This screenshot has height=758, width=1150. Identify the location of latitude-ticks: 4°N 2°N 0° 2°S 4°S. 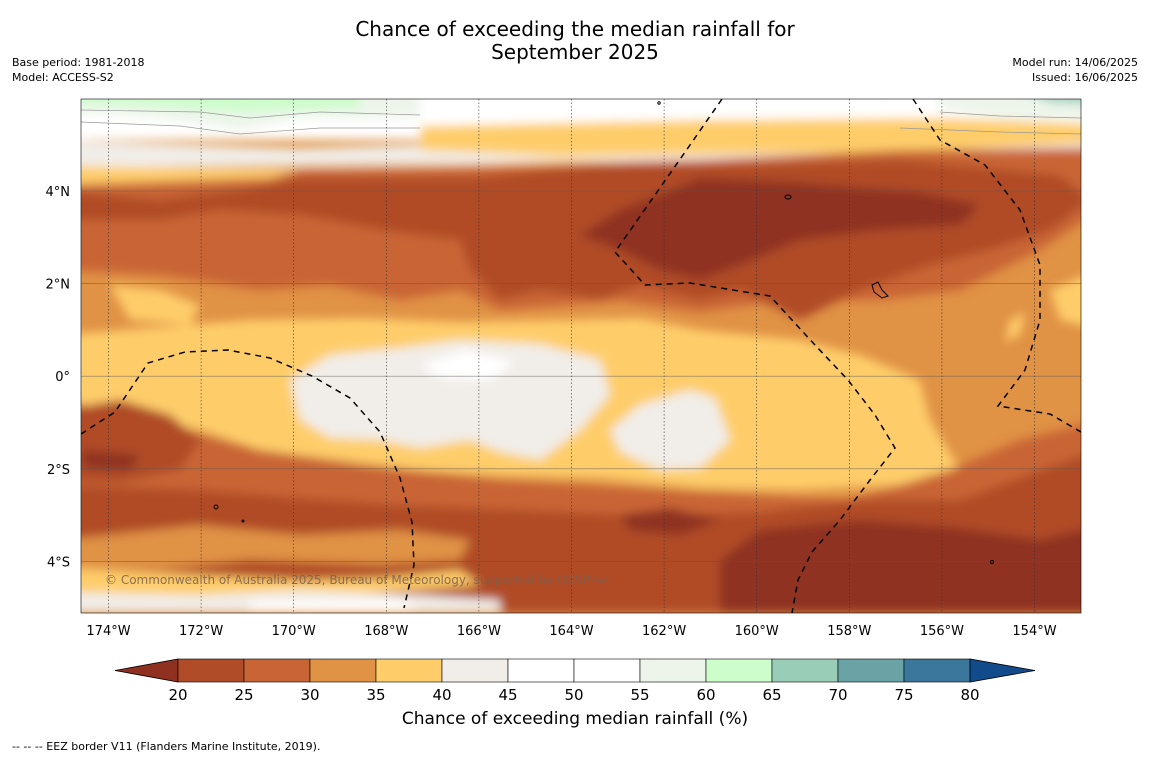
(58, 377).